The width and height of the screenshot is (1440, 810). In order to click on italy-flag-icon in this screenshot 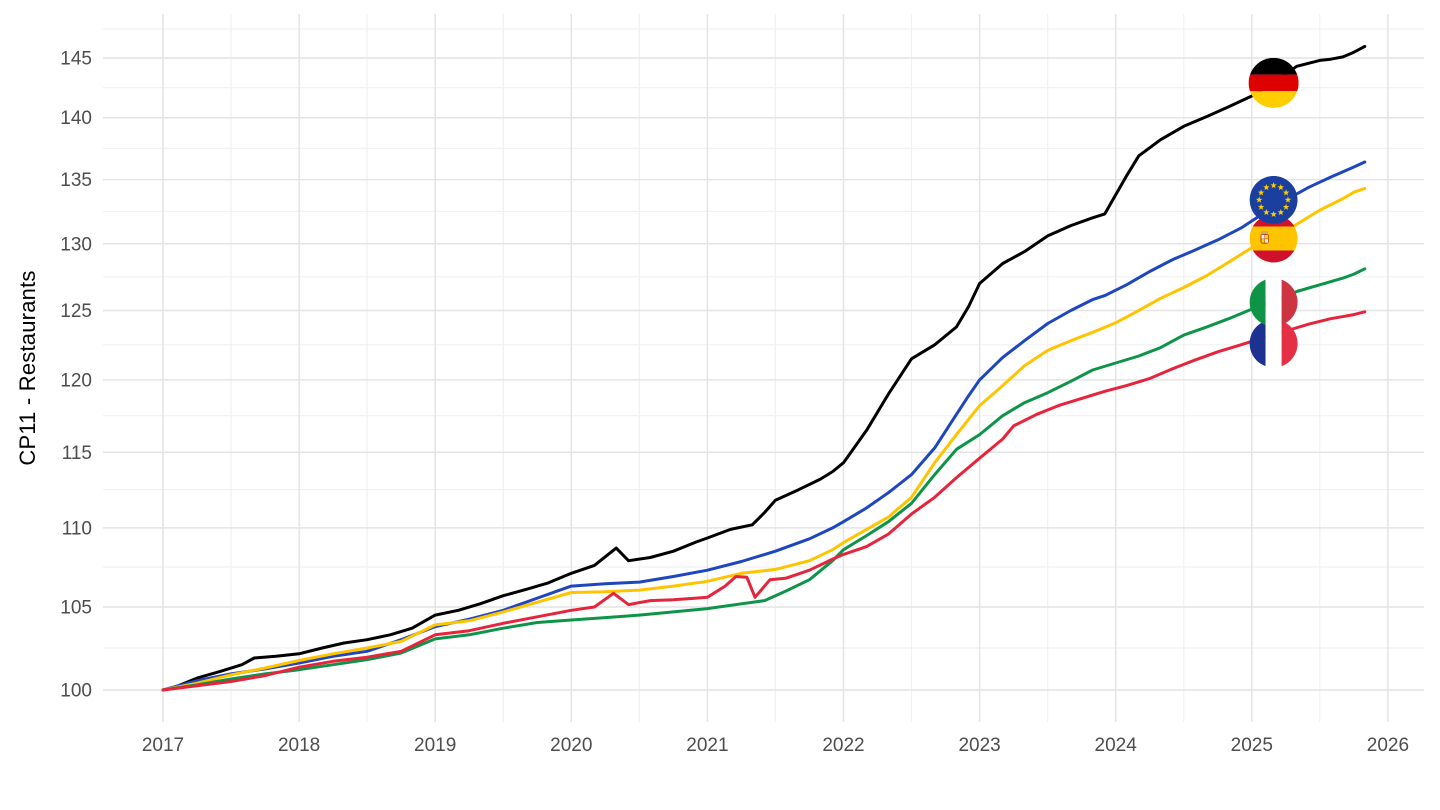, I will do `click(1273, 302)`.